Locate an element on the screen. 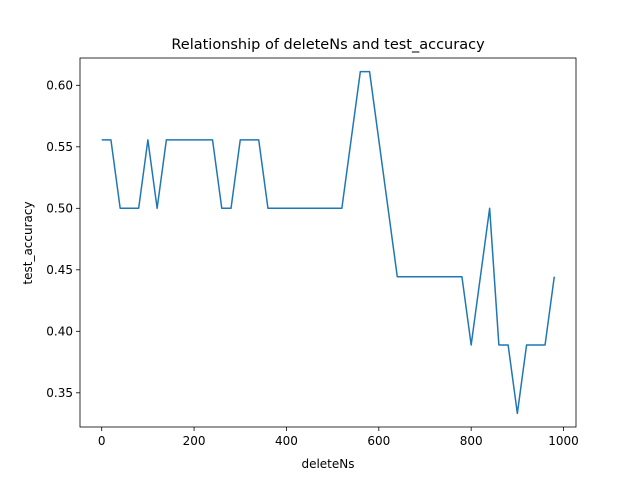 The height and width of the screenshot is (480, 640). y-tick-label: 0.45 is located at coordinates (59, 270).